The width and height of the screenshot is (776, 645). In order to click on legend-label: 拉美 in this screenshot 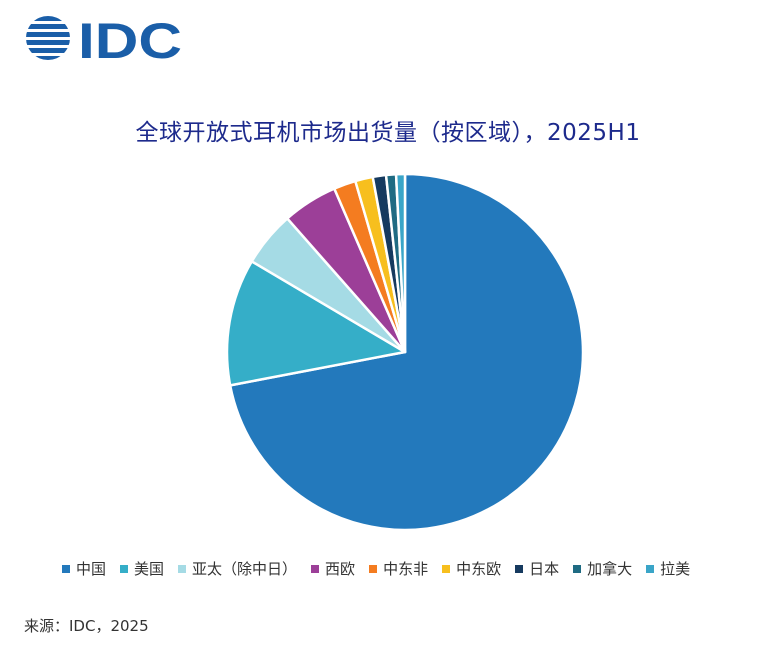, I will do `click(675, 569)`.